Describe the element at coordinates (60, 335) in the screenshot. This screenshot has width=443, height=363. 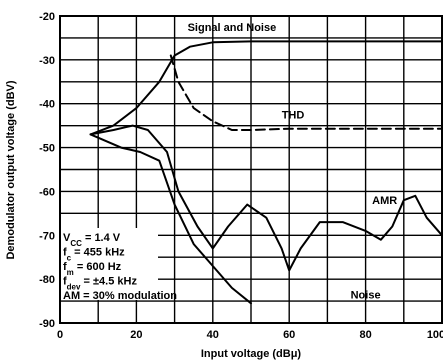
I see `x-tick-label: 0` at that location.